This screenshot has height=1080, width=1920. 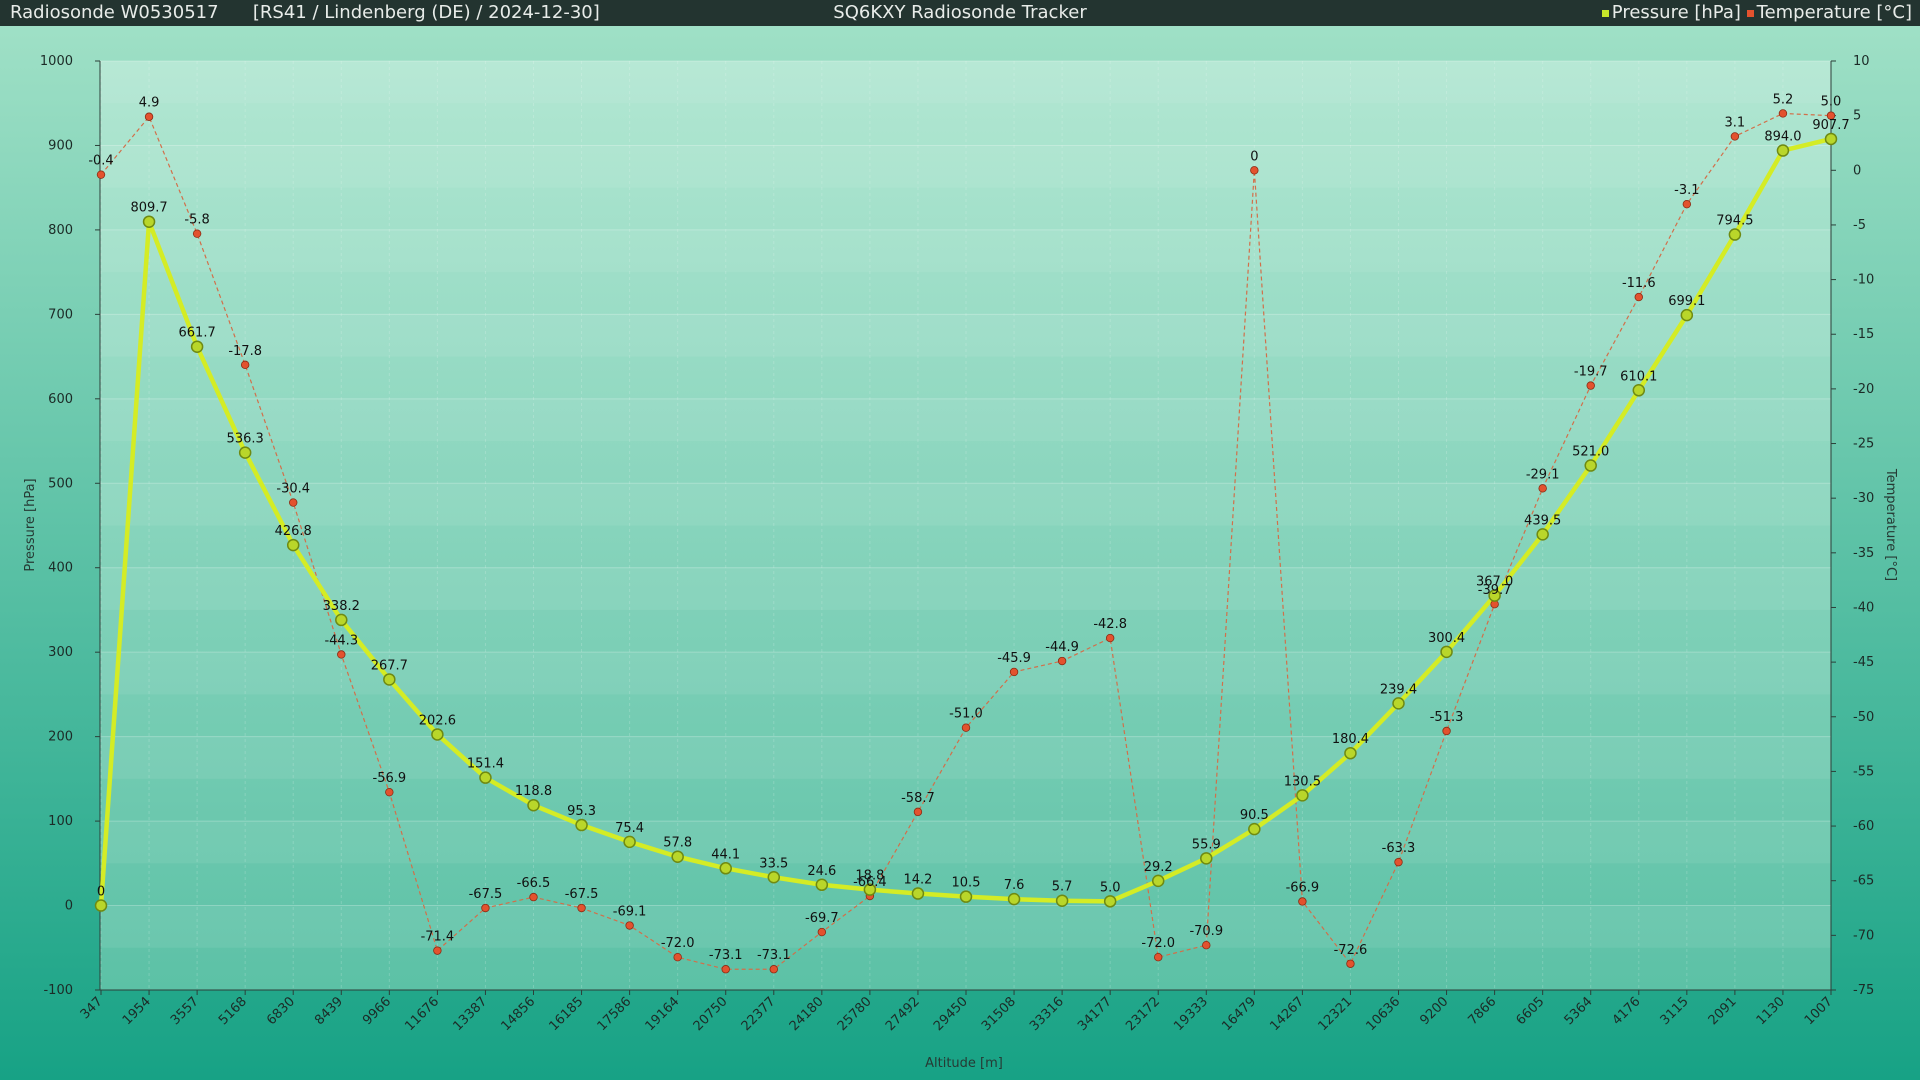 I want to click on pressure-data-label: 521.0, so click(x=1590, y=452).